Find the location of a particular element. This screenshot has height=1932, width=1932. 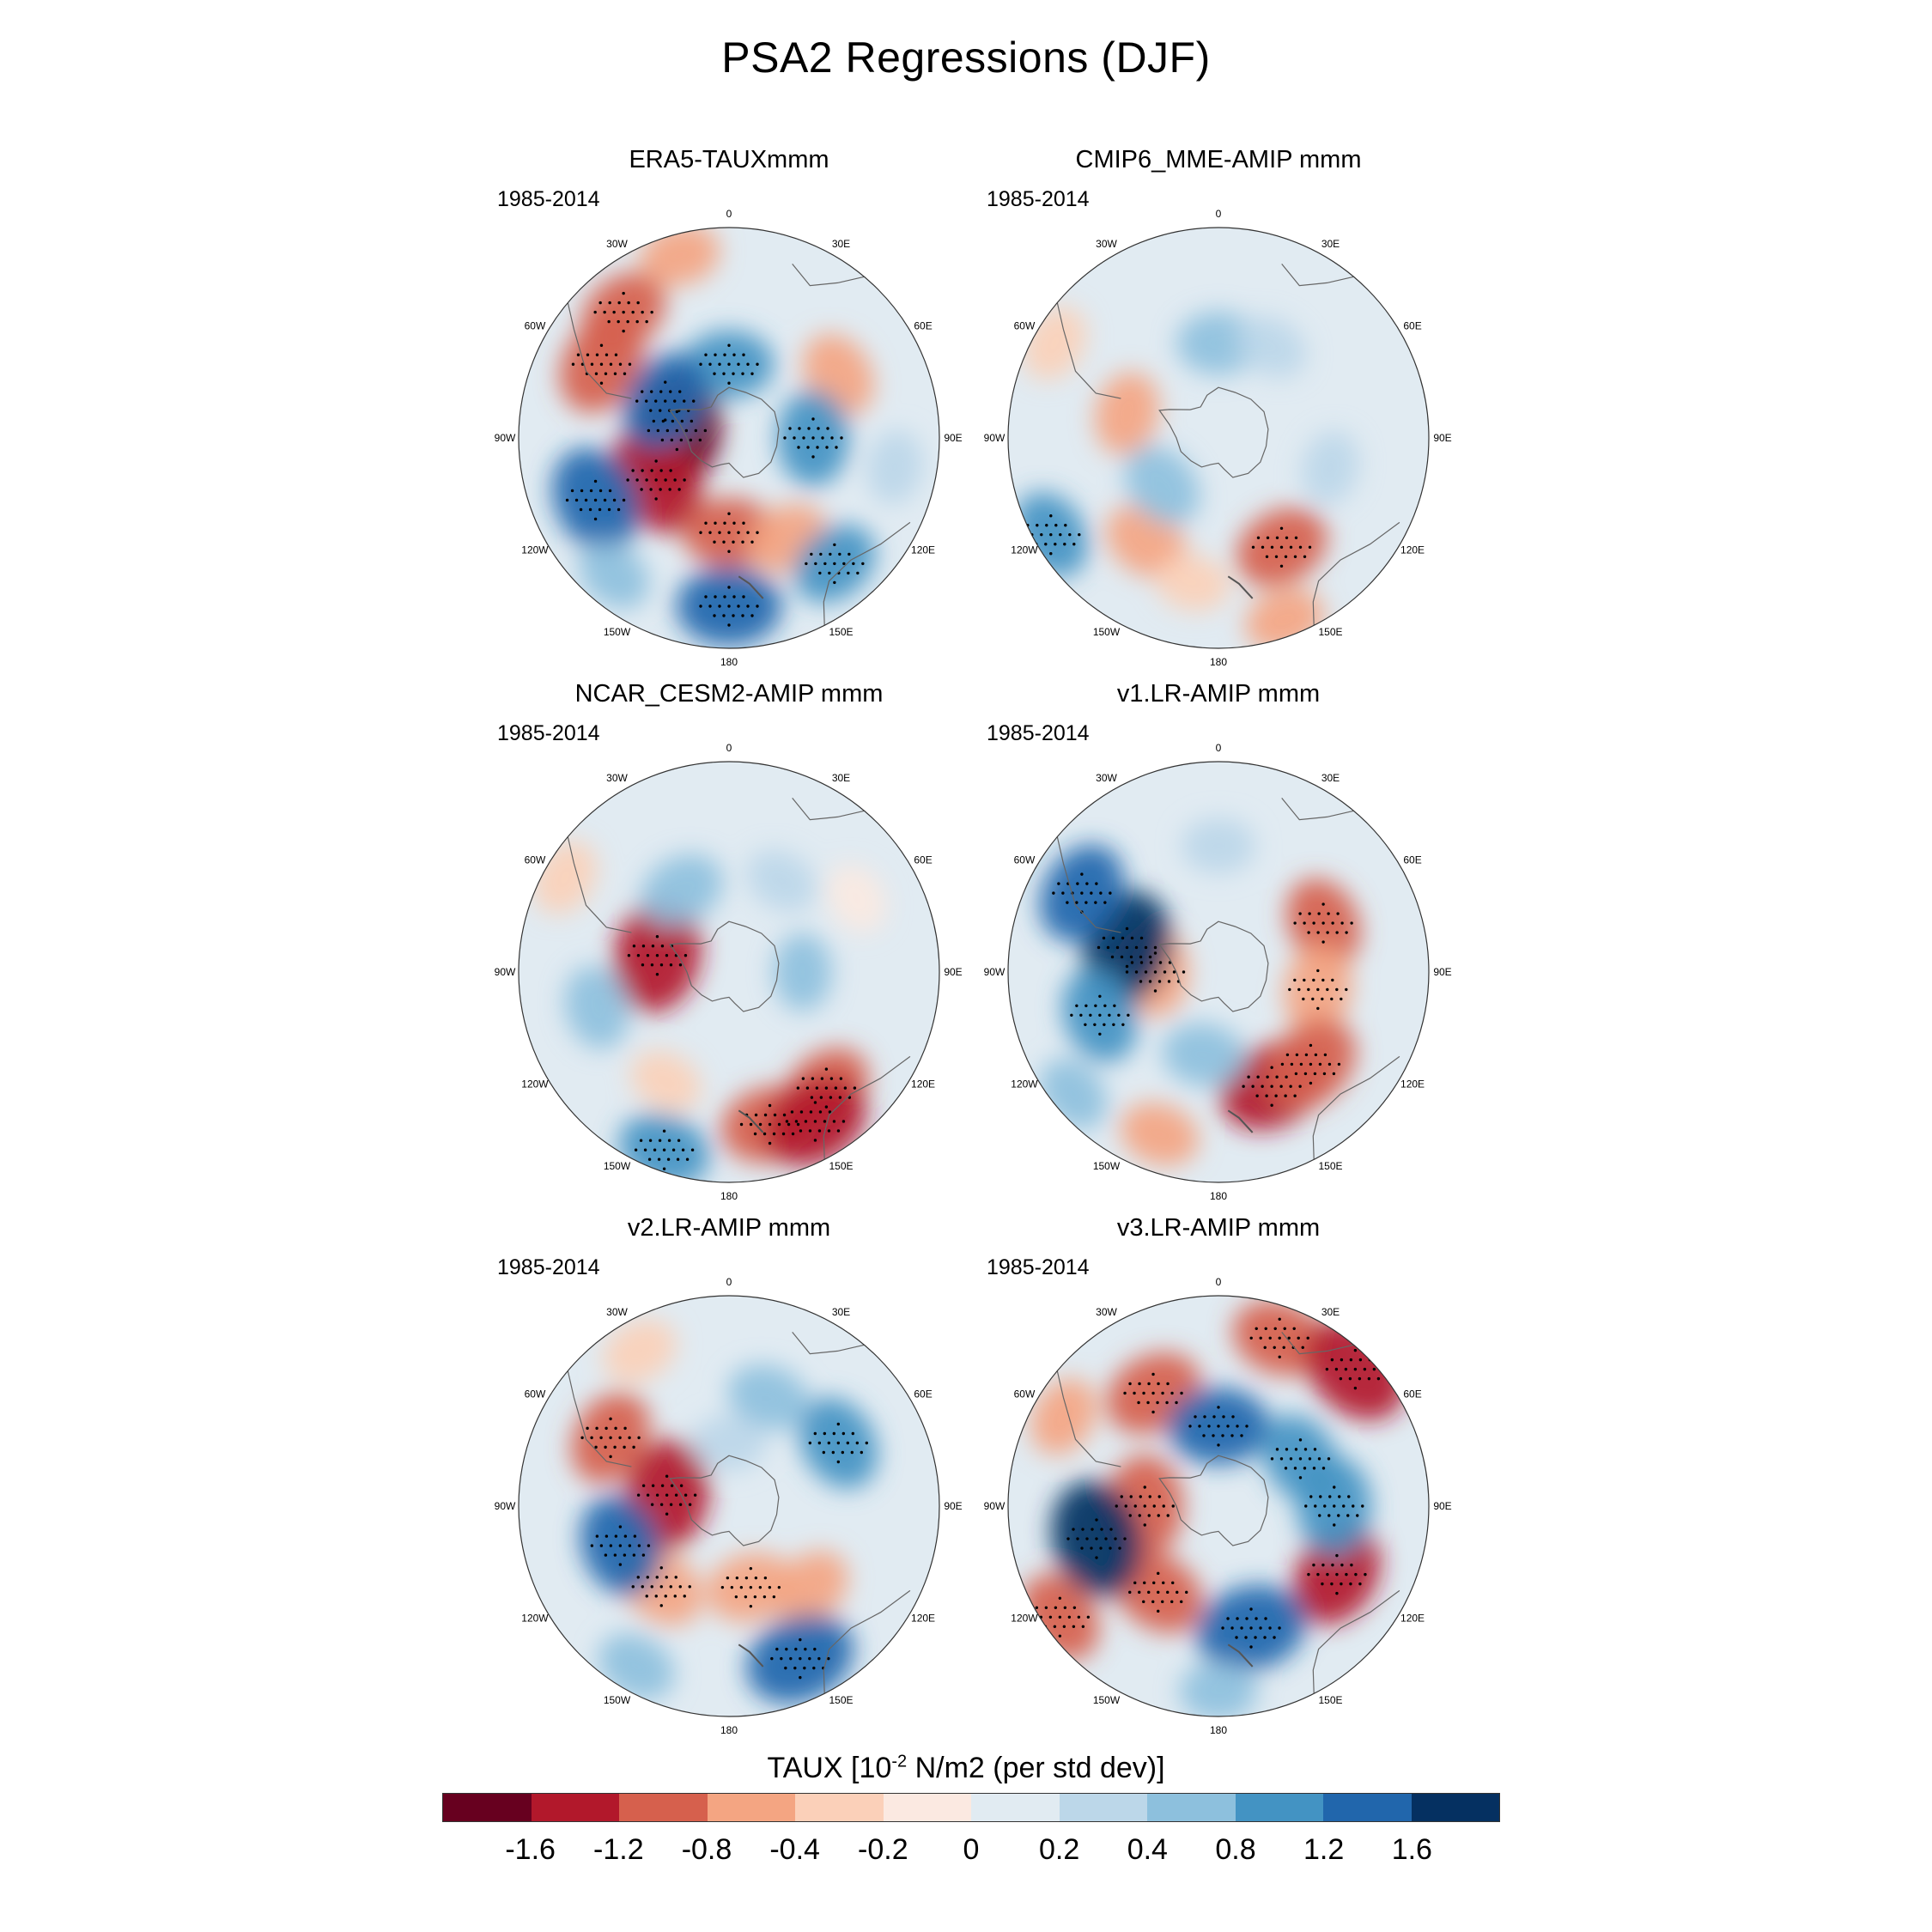

longitude-label: 120W is located at coordinates (1024, 1085).